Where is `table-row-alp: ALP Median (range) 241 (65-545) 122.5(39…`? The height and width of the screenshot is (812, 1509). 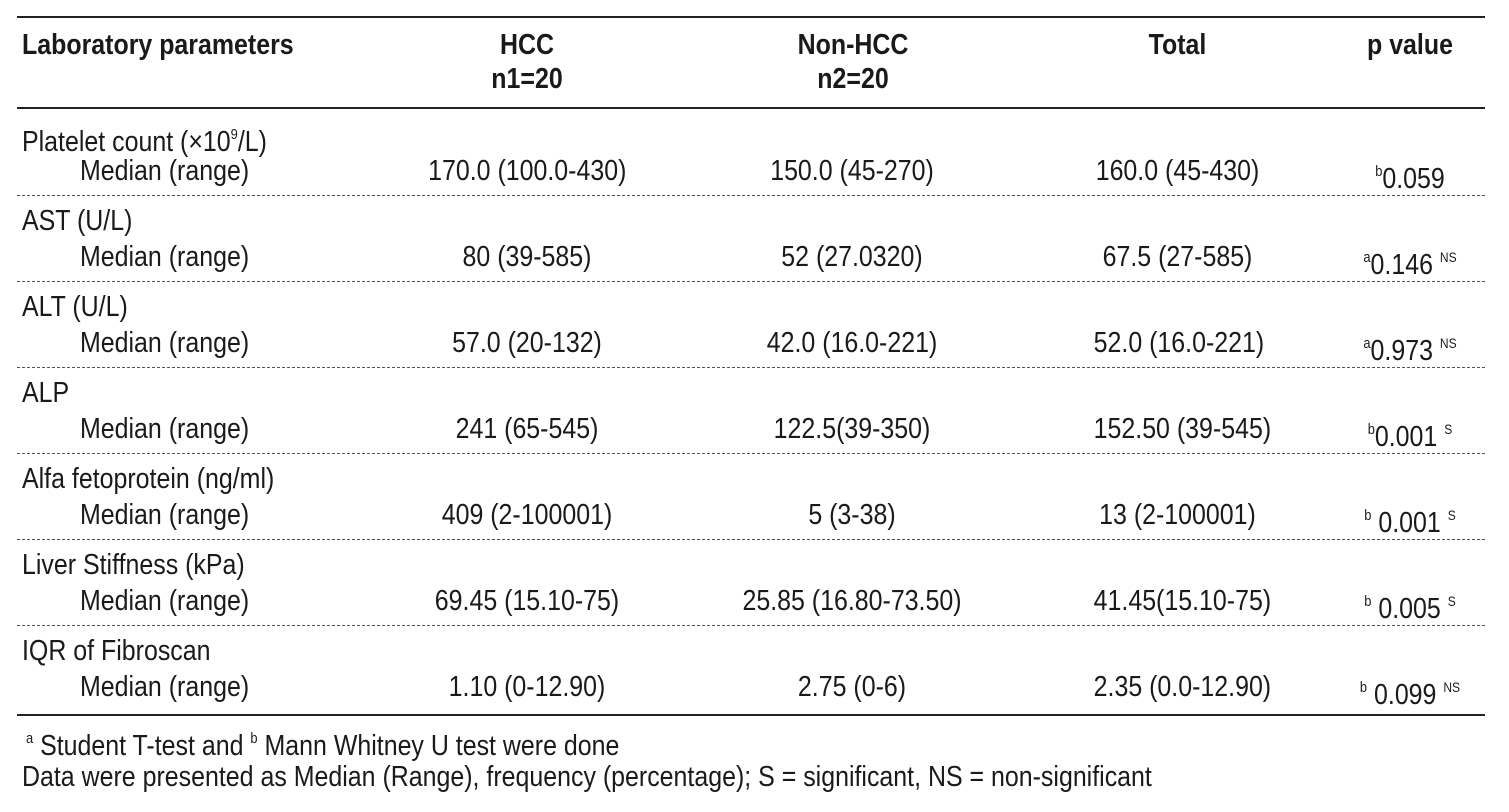 table-row-alp: ALP Median (range) 241 (65-545) 122.5(39… is located at coordinates (751, 410).